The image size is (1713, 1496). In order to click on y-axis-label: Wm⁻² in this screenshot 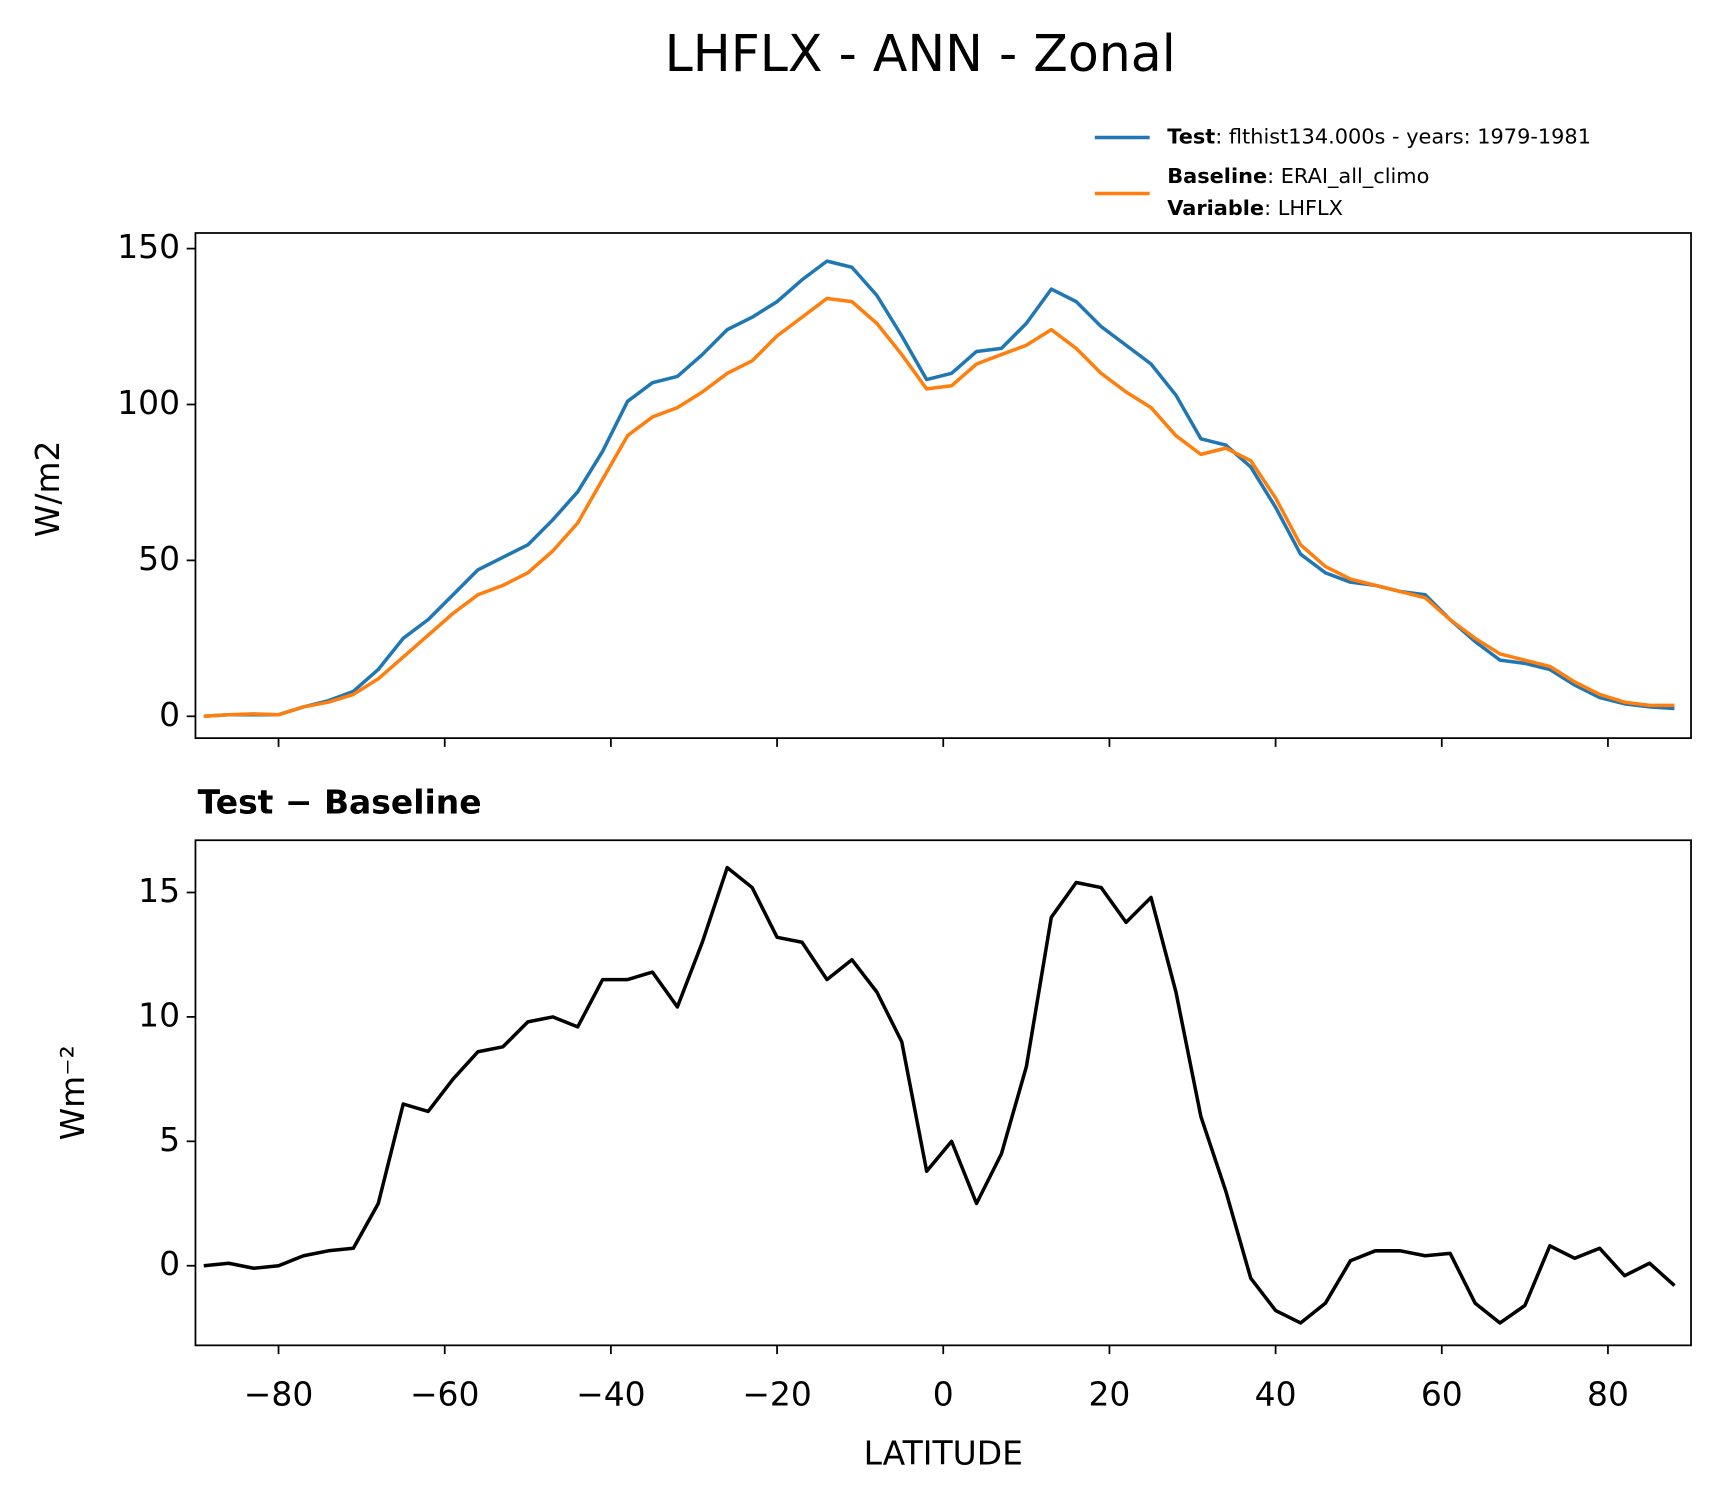, I will do `click(72, 1092)`.